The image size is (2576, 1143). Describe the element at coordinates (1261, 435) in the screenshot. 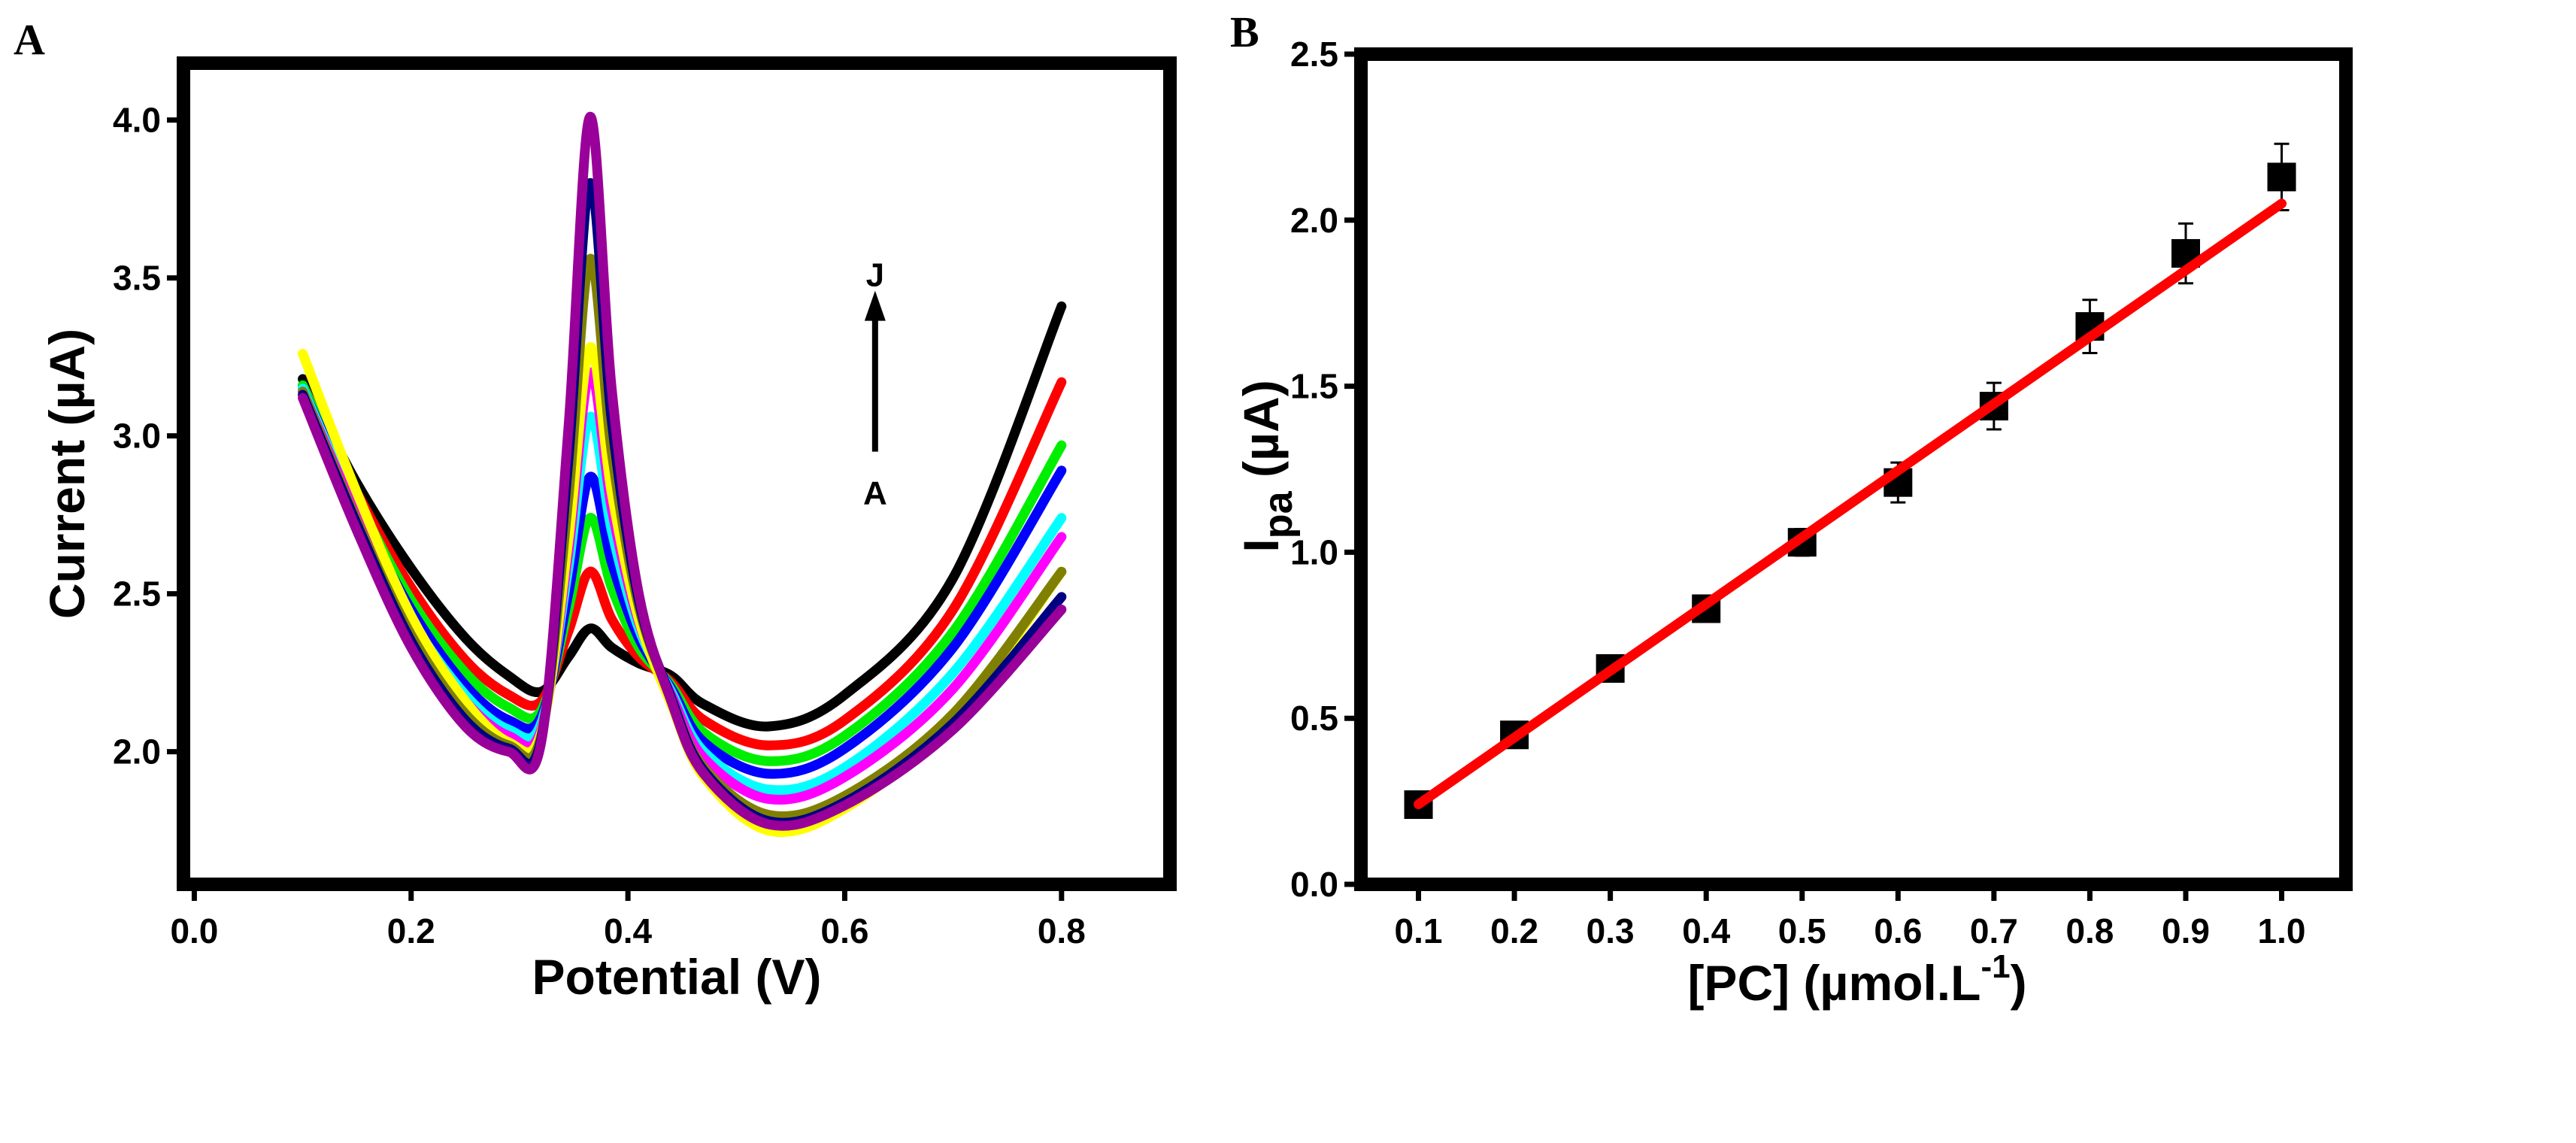

I see `y-axis-title-b-end: (µA)` at that location.